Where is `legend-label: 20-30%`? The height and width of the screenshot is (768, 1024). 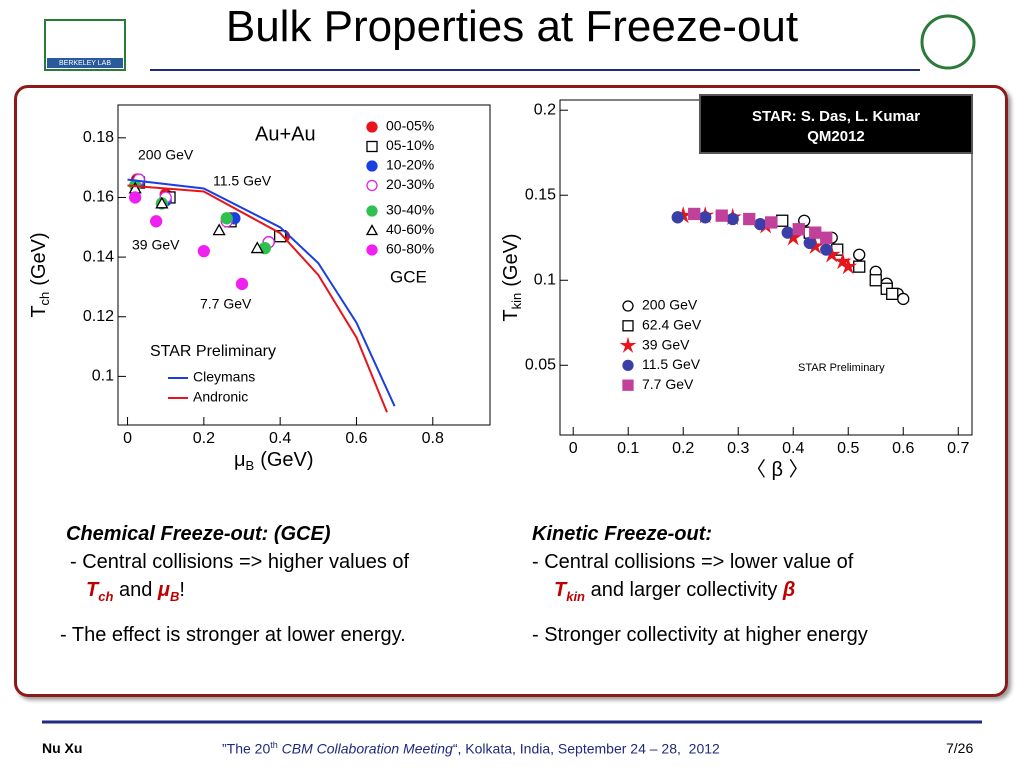
legend-label: 20-30% is located at coordinates (410, 184).